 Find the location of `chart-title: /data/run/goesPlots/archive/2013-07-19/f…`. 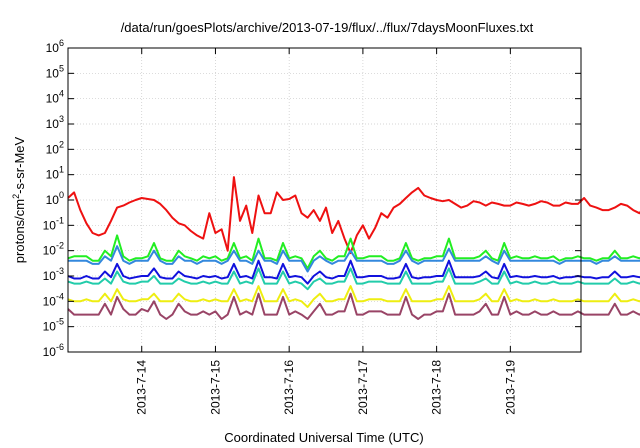

chart-title: /data/run/goesPlots/archive/2013-07-19/f… is located at coordinates (327, 27).